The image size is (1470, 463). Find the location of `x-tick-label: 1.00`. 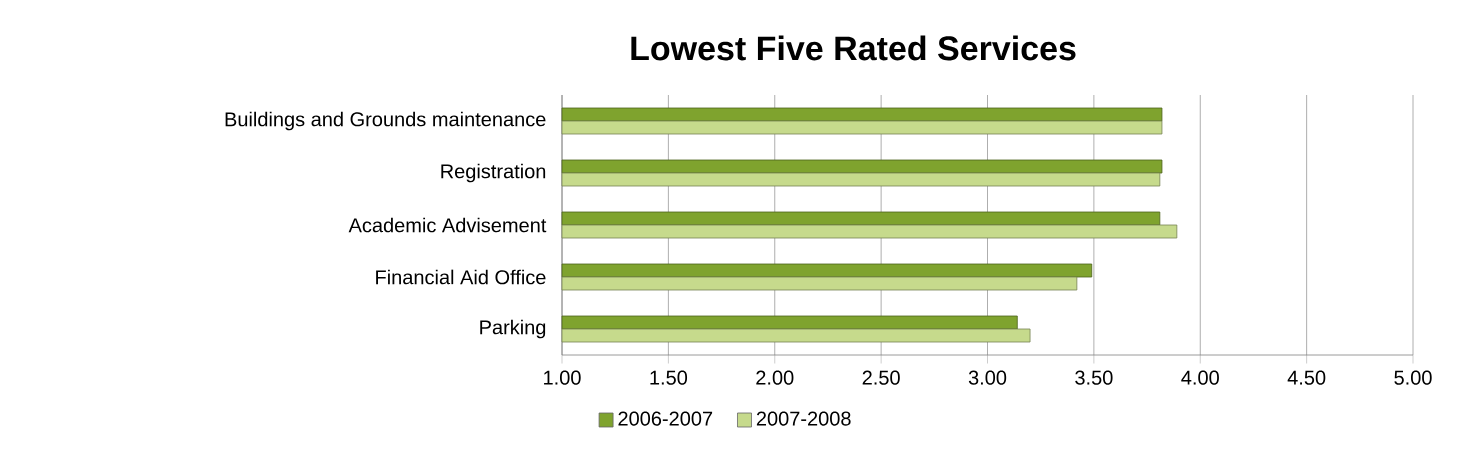

x-tick-label: 1.00 is located at coordinates (562, 377).